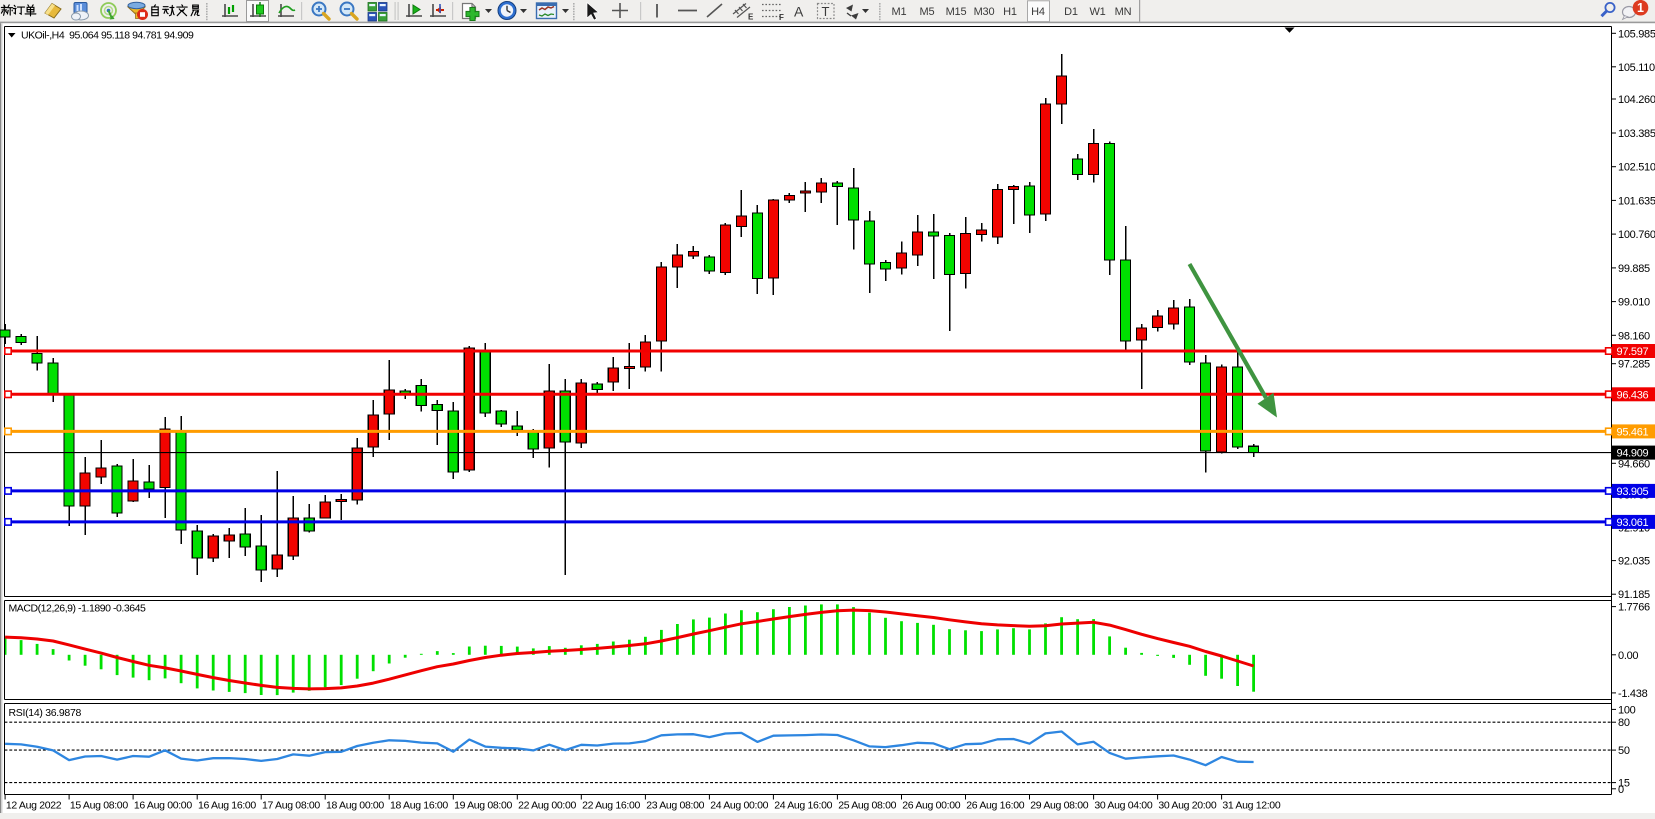  Describe the element at coordinates (1633, 395) in the screenshot. I see `svg-text: 96.436` at that location.